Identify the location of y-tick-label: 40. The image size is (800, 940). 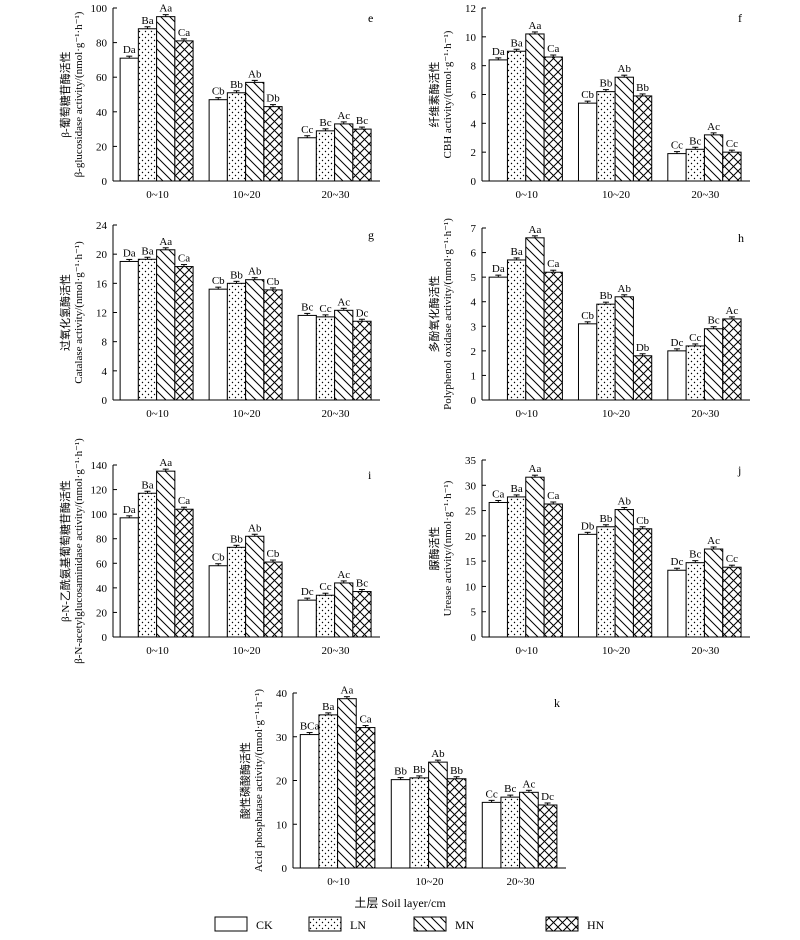
(282, 694).